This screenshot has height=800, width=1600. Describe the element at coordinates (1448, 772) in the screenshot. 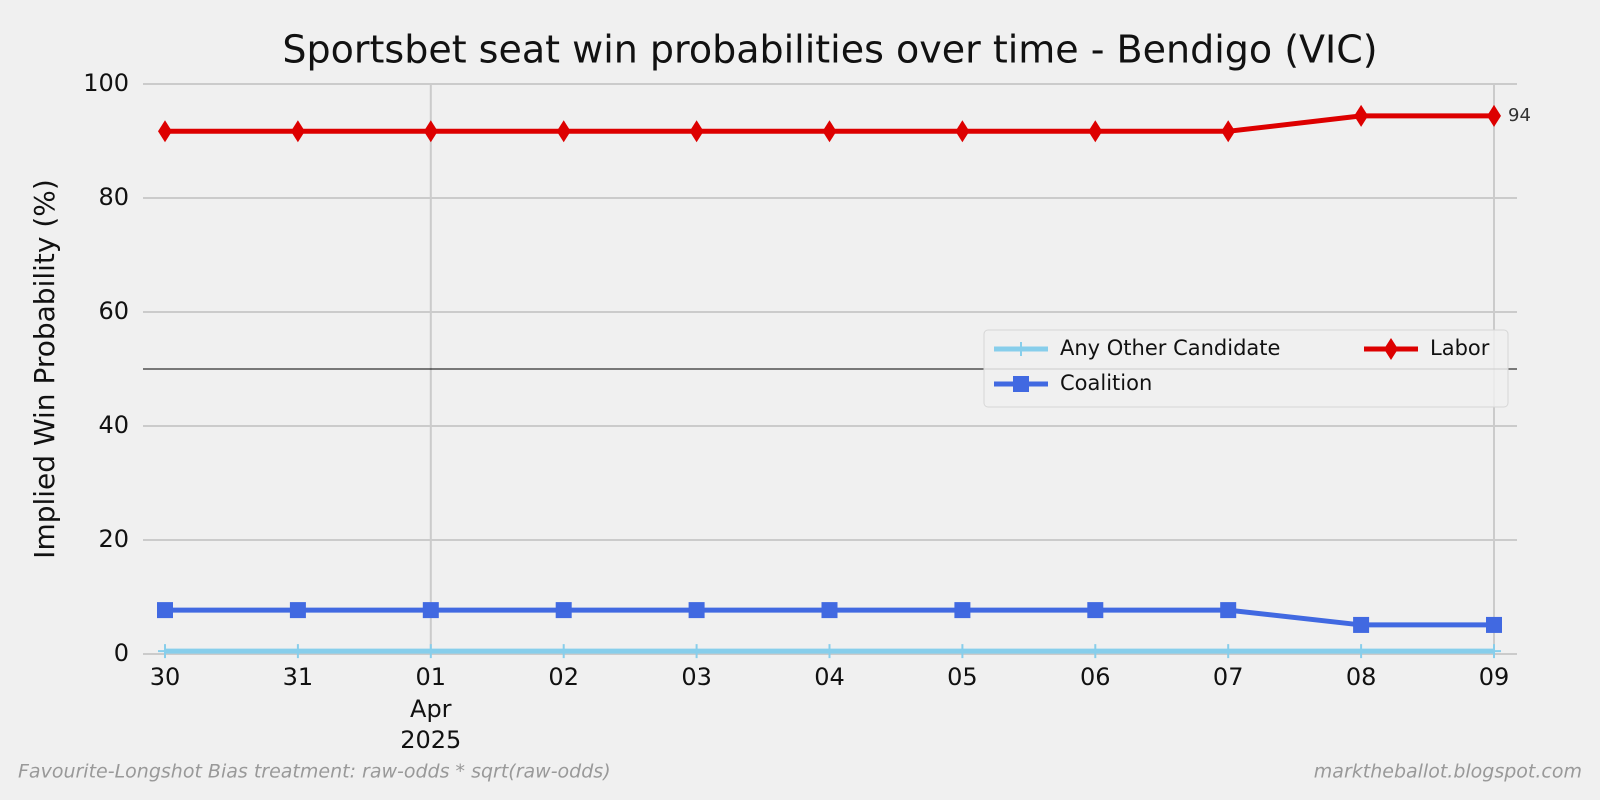

I see `footer-right: marktheballot.blogspot.com` at that location.